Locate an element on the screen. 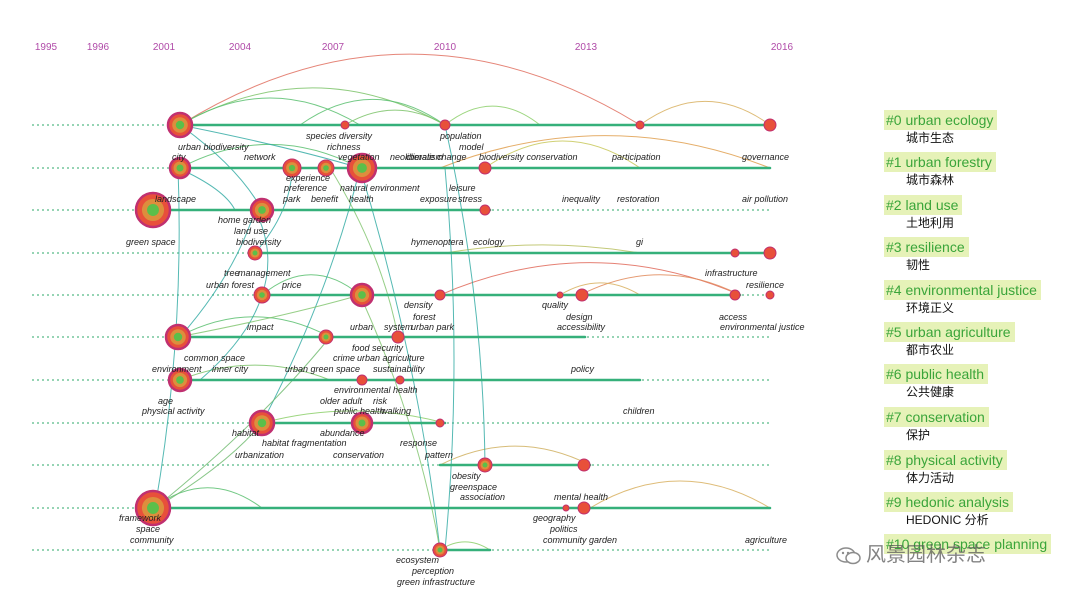 Image resolution: width=1080 pixels, height=603 pixels. cluster-label-cn: 体力活动 is located at coordinates (930, 478).